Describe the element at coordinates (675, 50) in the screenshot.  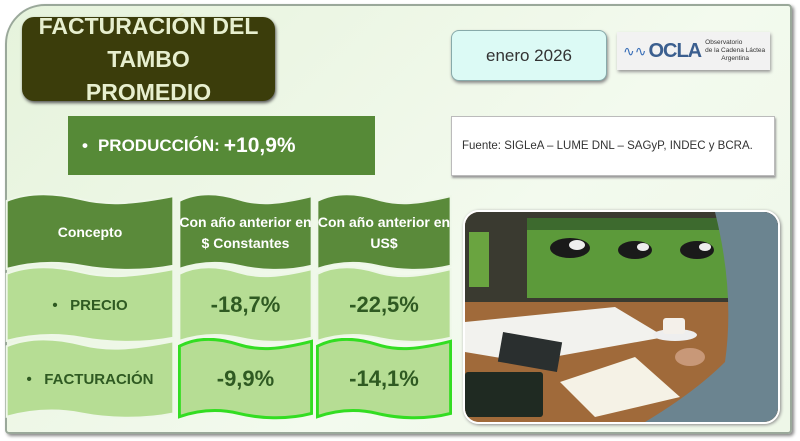
I see `logo-name: OCLA` at that location.